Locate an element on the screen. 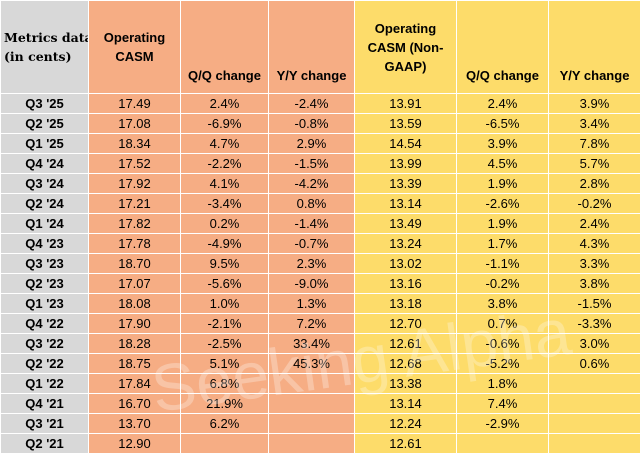 This screenshot has width=640, height=472. nongaap-qq-change-cell: 0.7% is located at coordinates (502, 323).